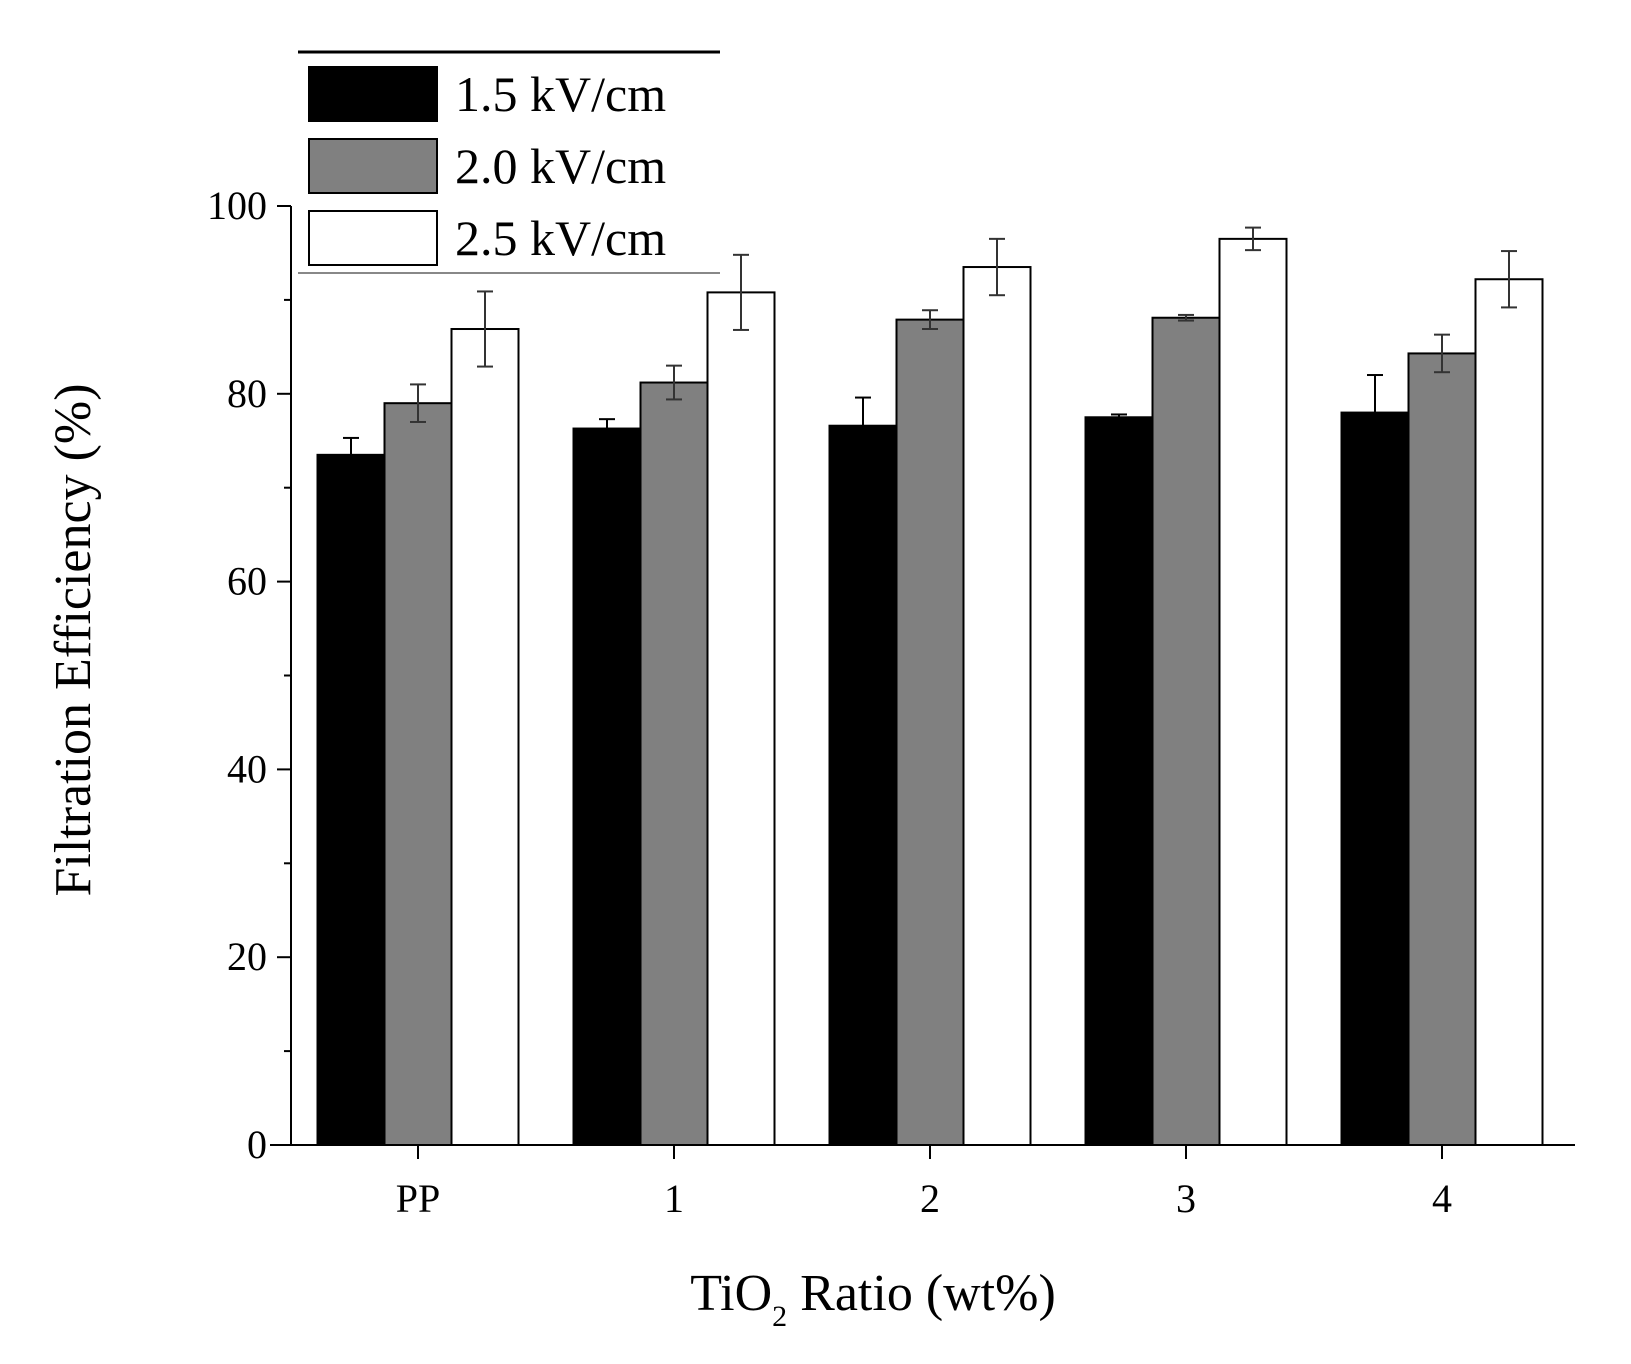 The height and width of the screenshot is (1364, 1631). What do you see at coordinates (1186, 1198) in the screenshot?
I see `x-tick-label-3: 3` at bounding box center [1186, 1198].